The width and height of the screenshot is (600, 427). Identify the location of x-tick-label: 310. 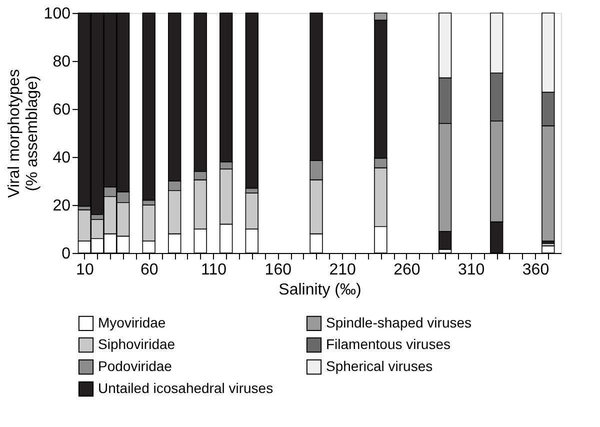
(471, 270).